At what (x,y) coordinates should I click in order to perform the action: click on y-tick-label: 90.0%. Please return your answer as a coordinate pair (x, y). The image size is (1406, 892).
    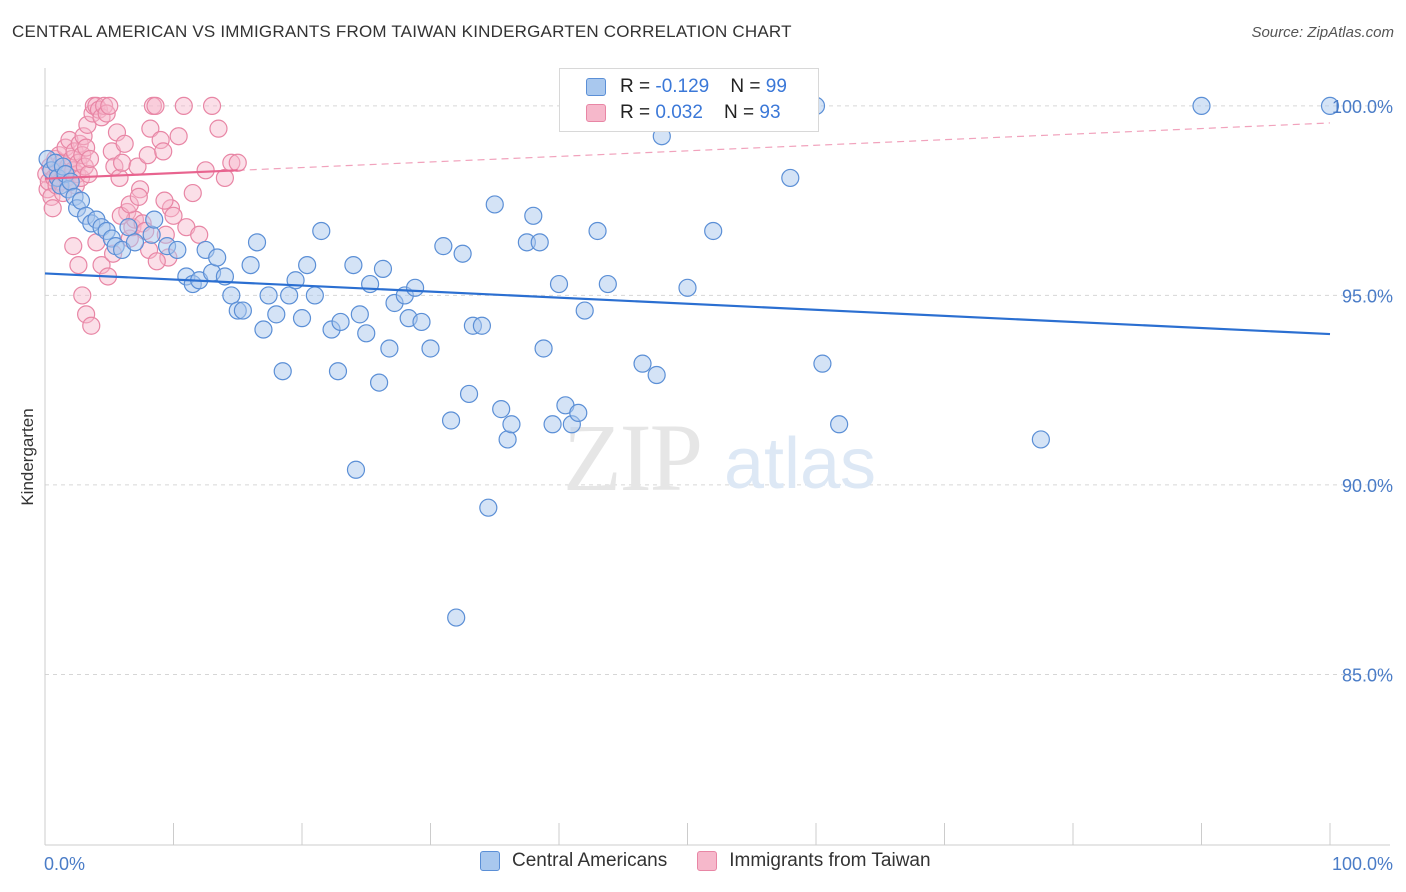
    Looking at the image, I should click on (1367, 486).